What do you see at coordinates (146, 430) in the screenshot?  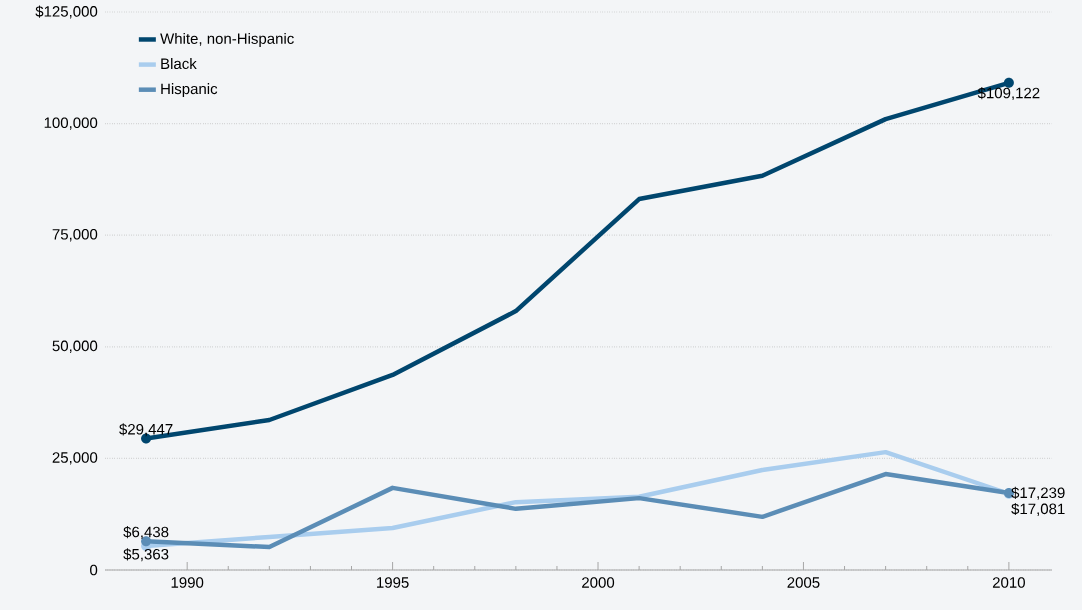 I see `data-label: $29,447` at bounding box center [146, 430].